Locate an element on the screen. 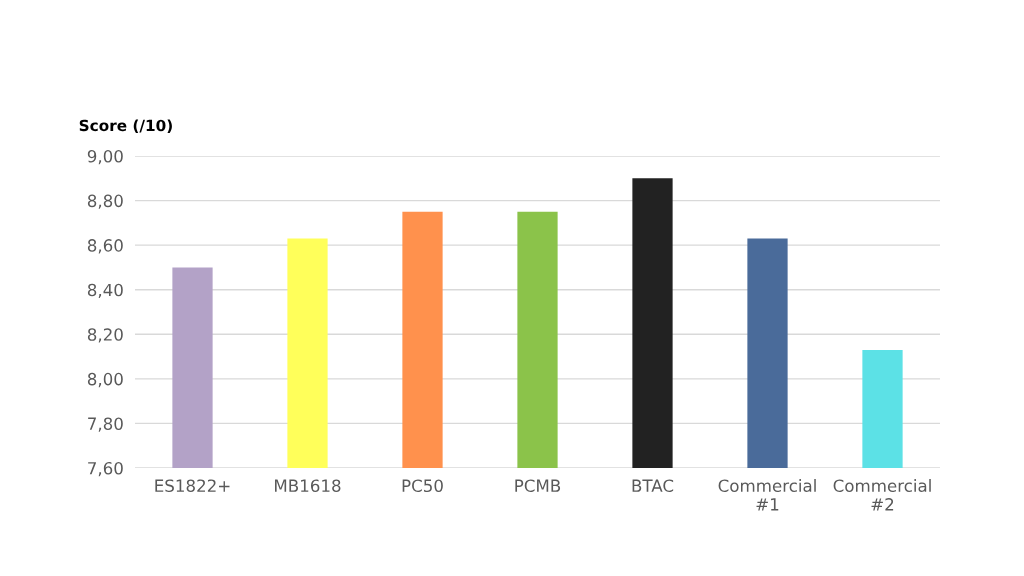  y-tick-label: 8,80 is located at coordinates (105, 201).